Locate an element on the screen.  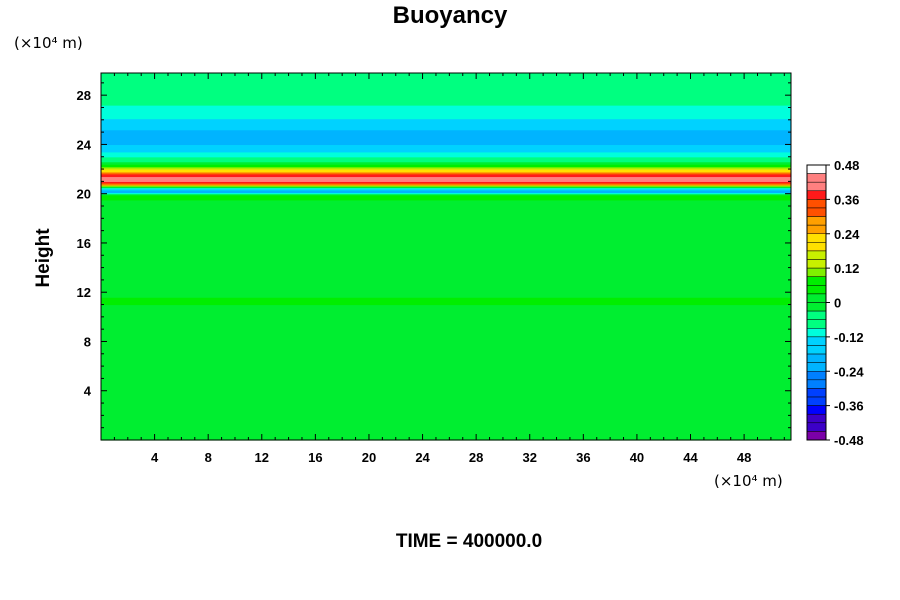
x-axis-unit: (×10⁴ m) is located at coordinates (748, 481).